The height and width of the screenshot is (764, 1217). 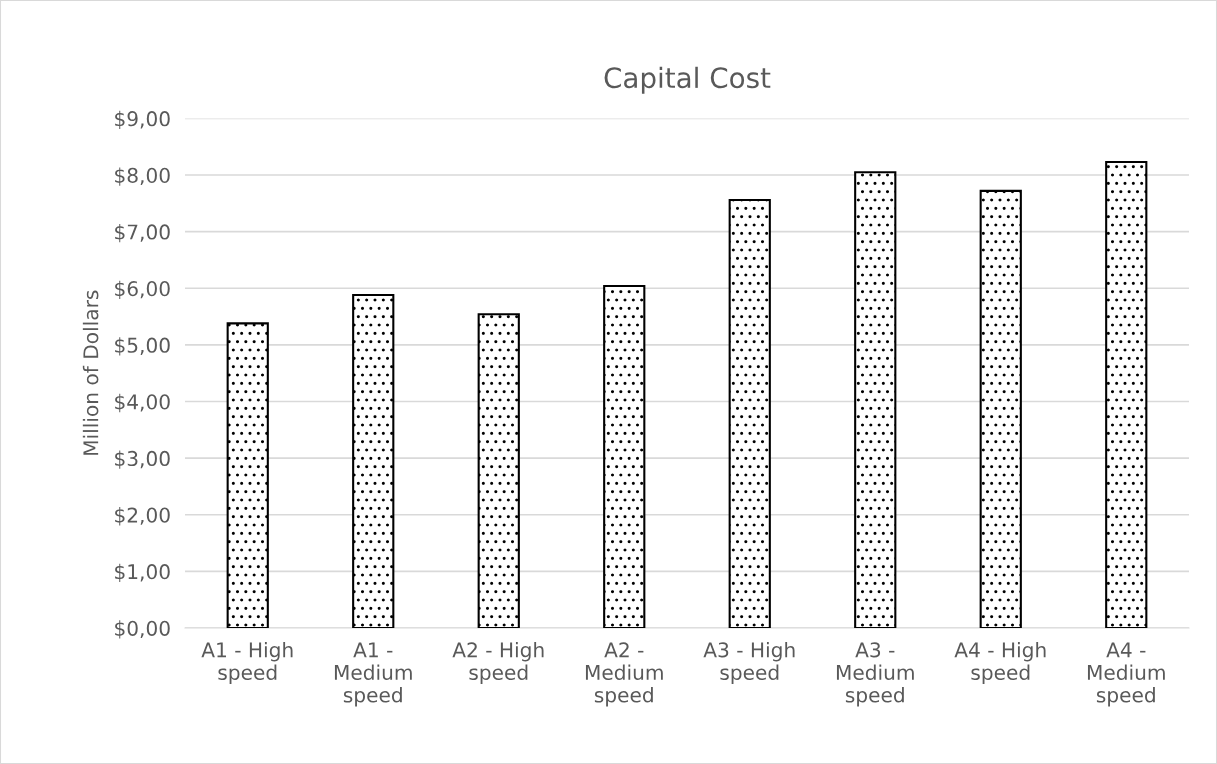 What do you see at coordinates (142, 459) in the screenshot?
I see `y-tick-label: $3,00` at bounding box center [142, 459].